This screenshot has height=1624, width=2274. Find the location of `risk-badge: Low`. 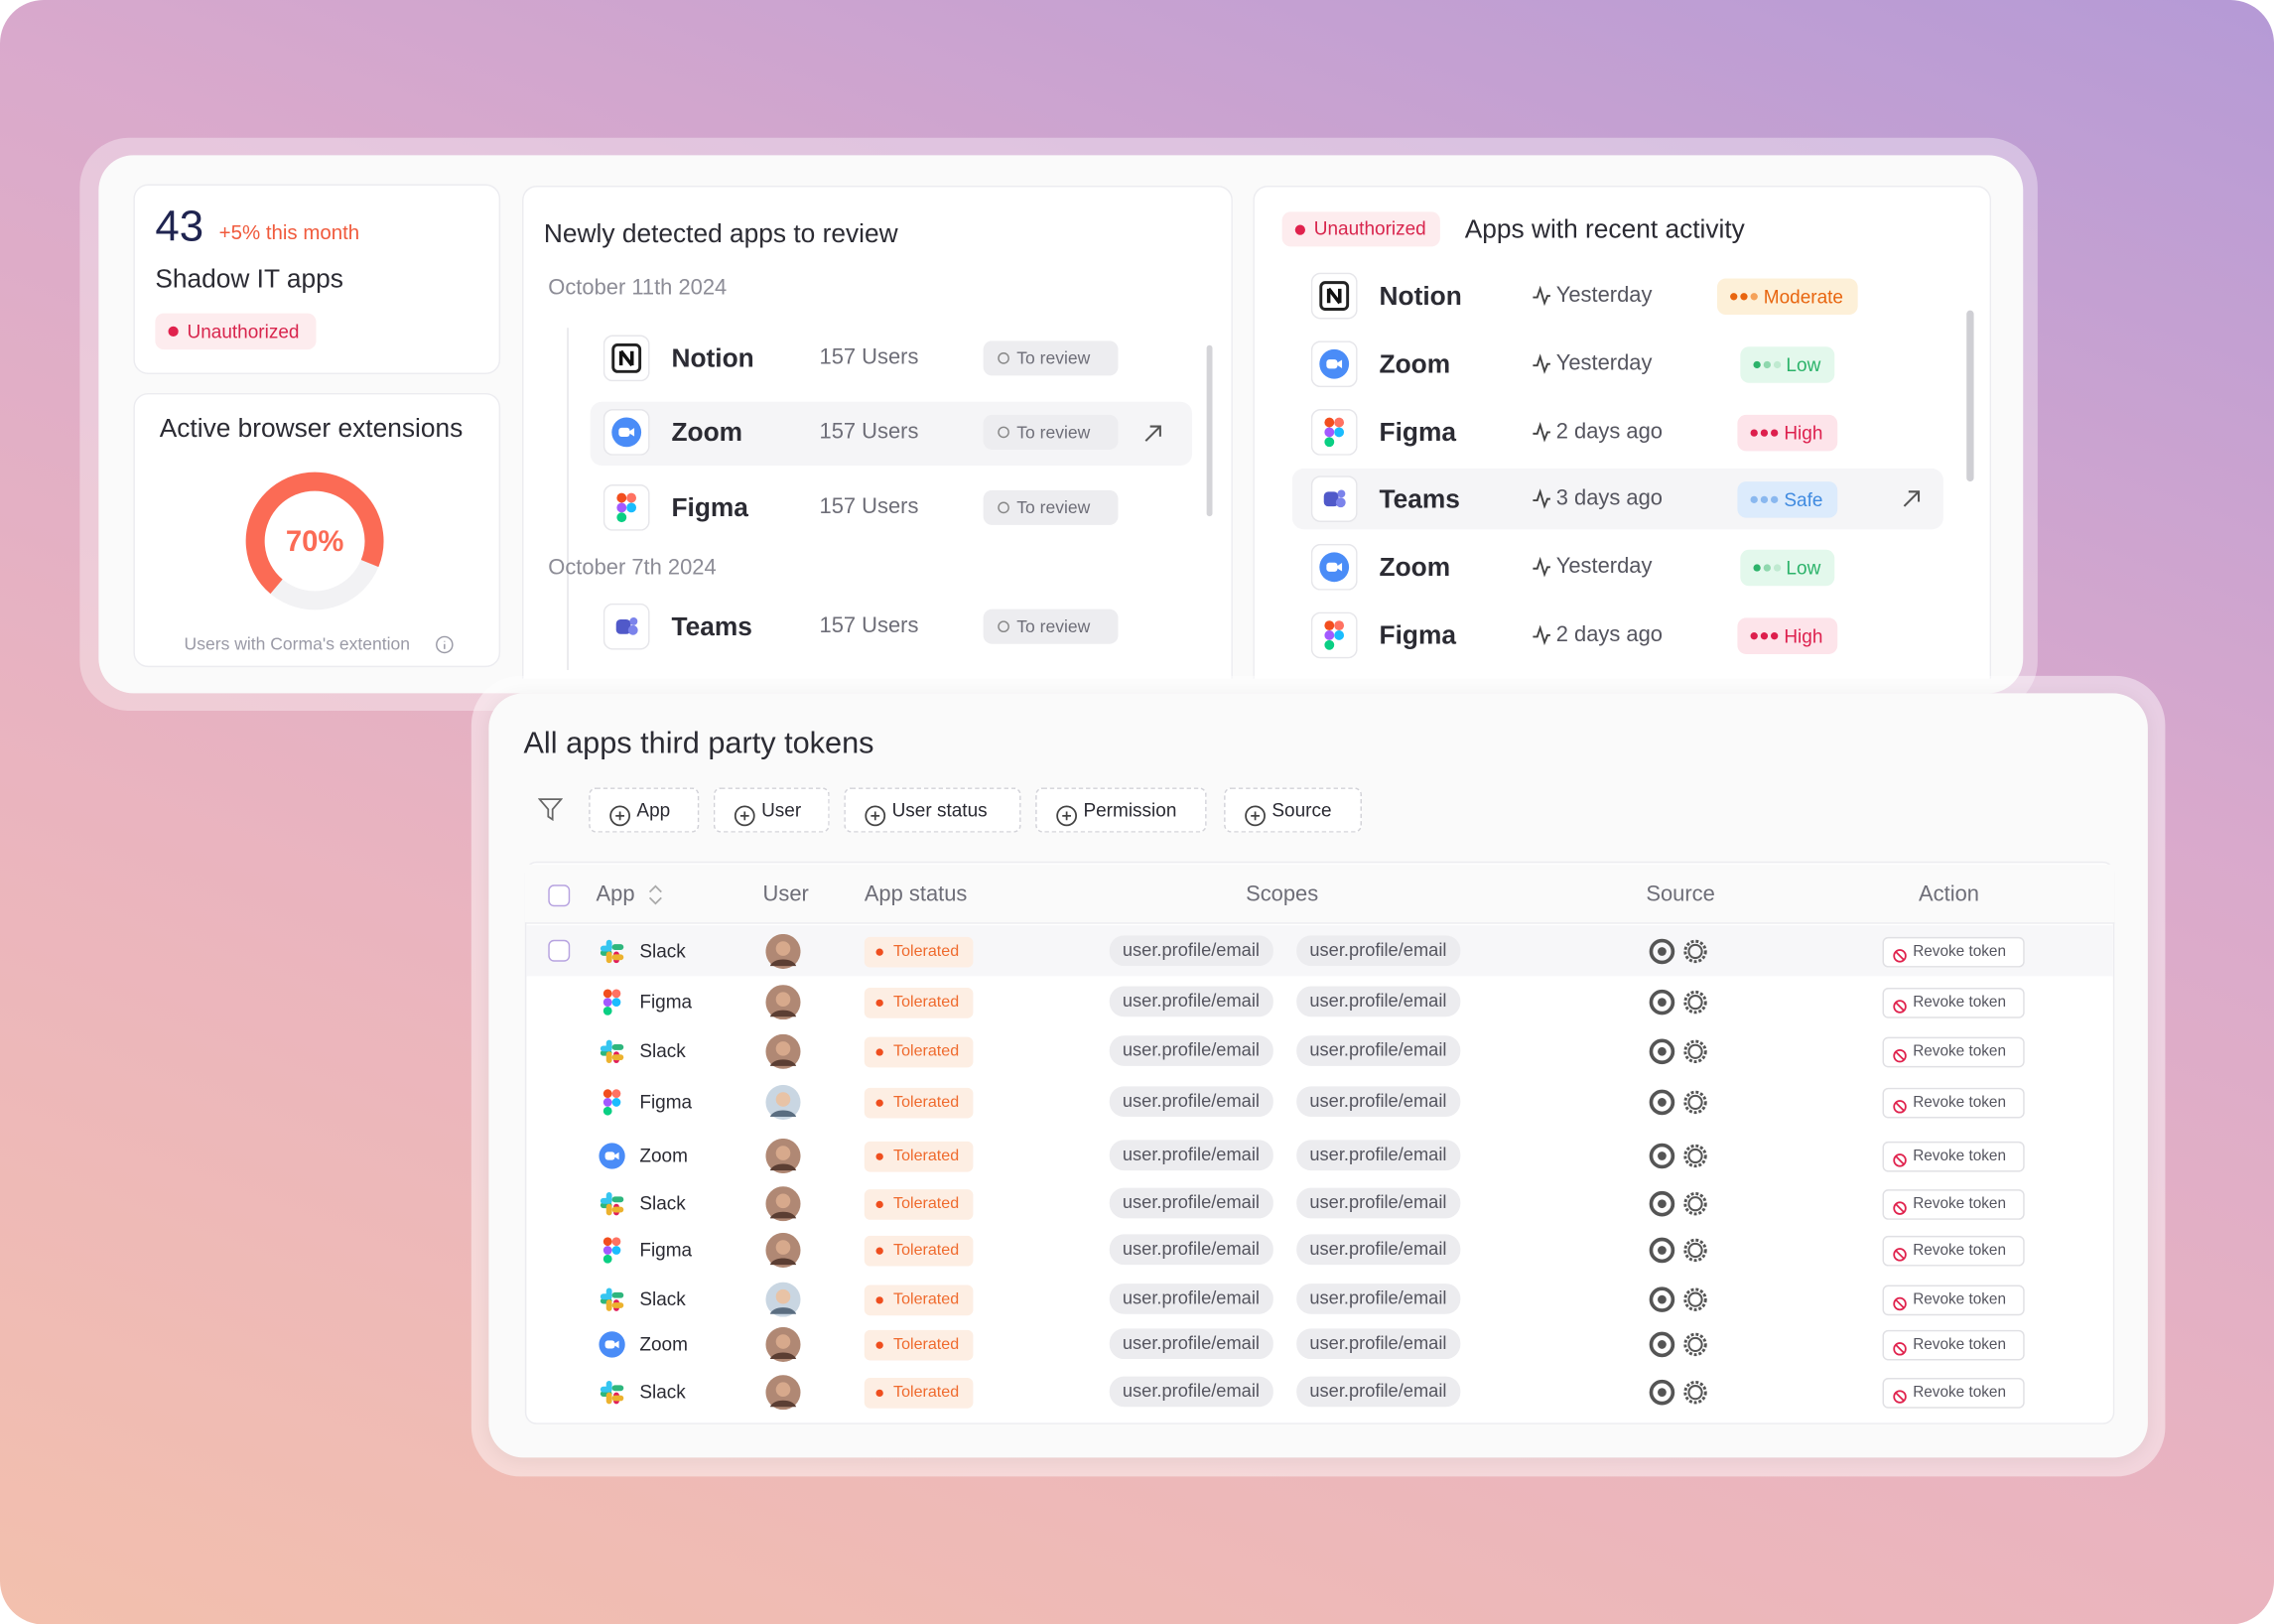

risk-badge: Low is located at coordinates (1787, 364).